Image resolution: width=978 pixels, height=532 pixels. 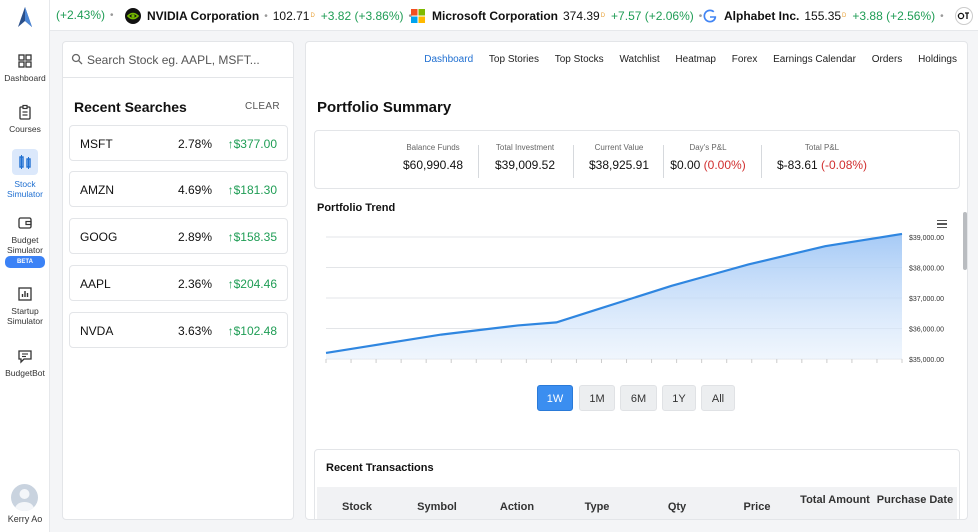 What do you see at coordinates (597, 507) in the screenshot?
I see `column-header-type: Type` at bounding box center [597, 507].